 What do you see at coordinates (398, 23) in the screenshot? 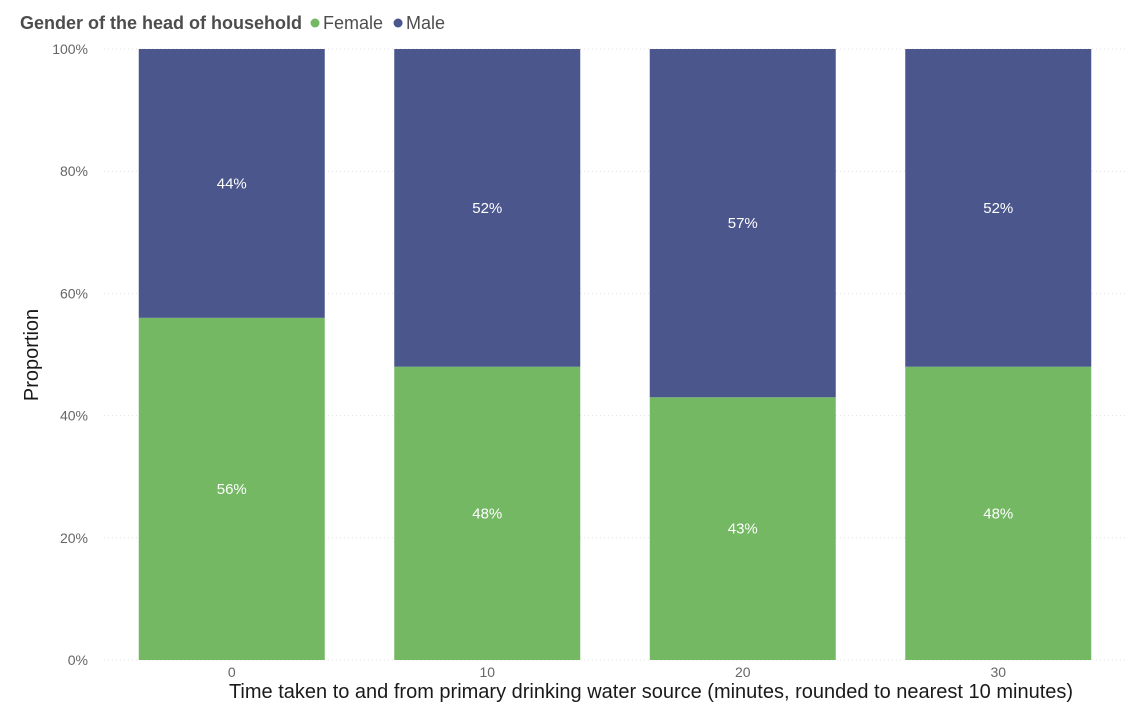
I see `legend-marker-male` at bounding box center [398, 23].